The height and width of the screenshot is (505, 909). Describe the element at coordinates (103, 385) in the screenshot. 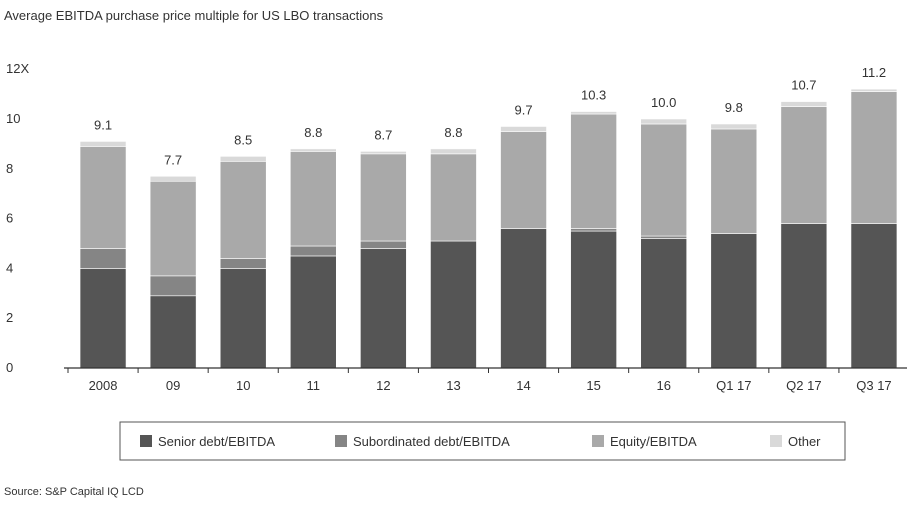

I see `x-tick-label: 2008` at that location.